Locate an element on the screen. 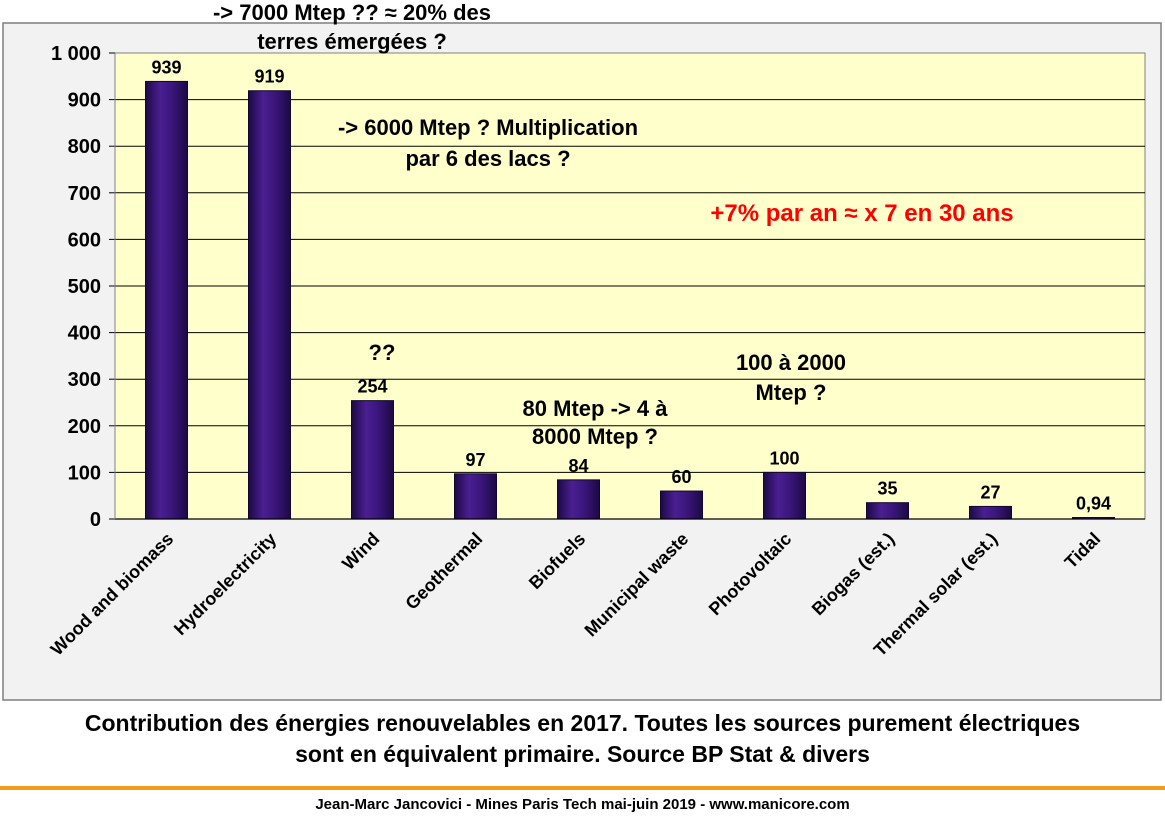 Image resolution: width=1165 pixels, height=822 pixels. annotation: 80 Mtep -> 4 à 8000 Mtep ? is located at coordinates (596, 422).